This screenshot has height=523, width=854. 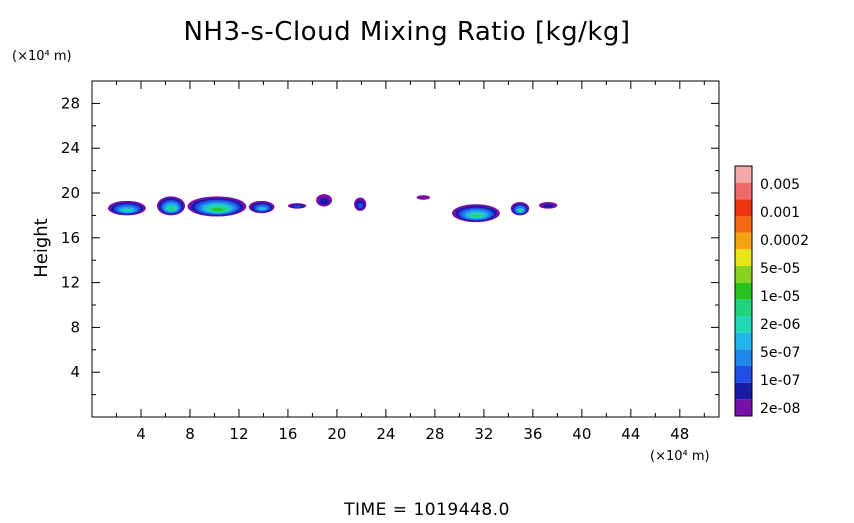 I want to click on x-tick-label: 32, so click(x=483, y=434).